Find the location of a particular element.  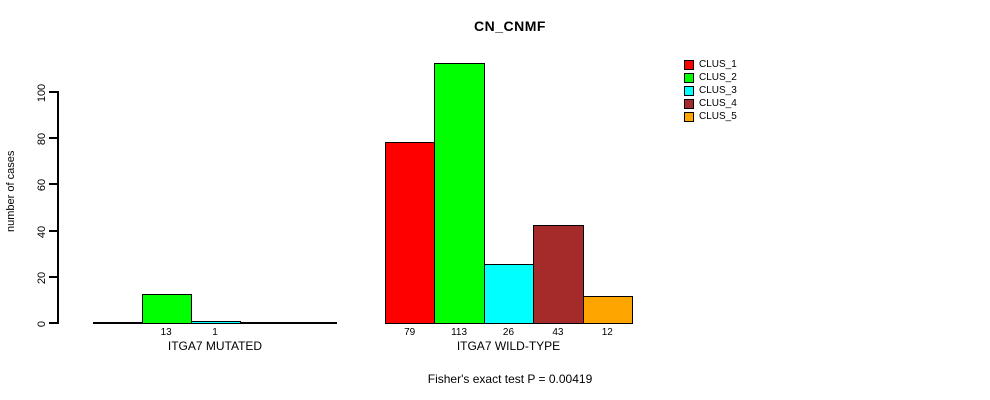

bar-value-label: 1 is located at coordinates (215, 332).